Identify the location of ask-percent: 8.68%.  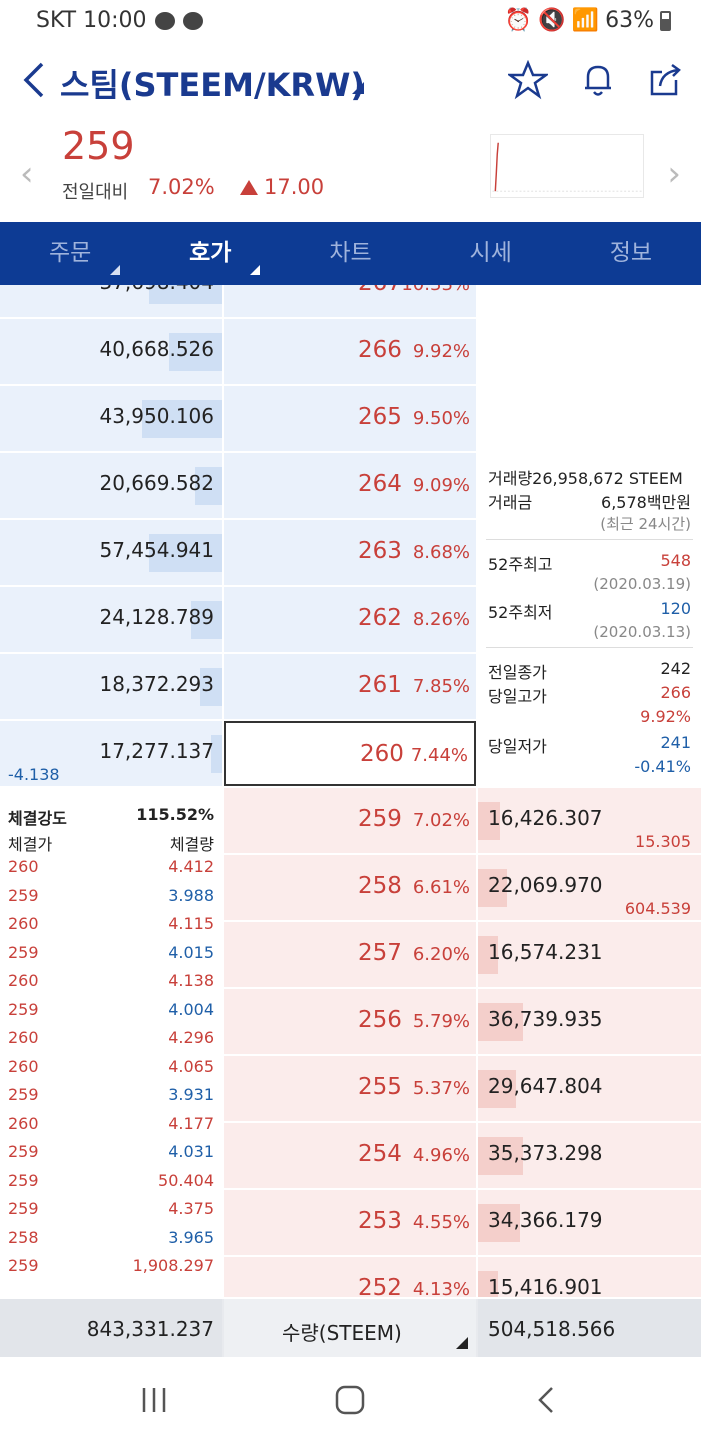
(441, 552).